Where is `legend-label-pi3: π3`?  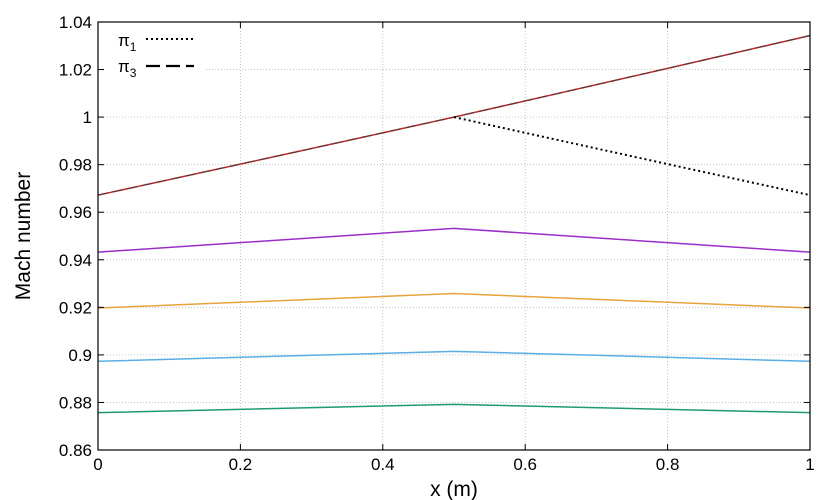 legend-label-pi3: π3 is located at coordinates (127, 68).